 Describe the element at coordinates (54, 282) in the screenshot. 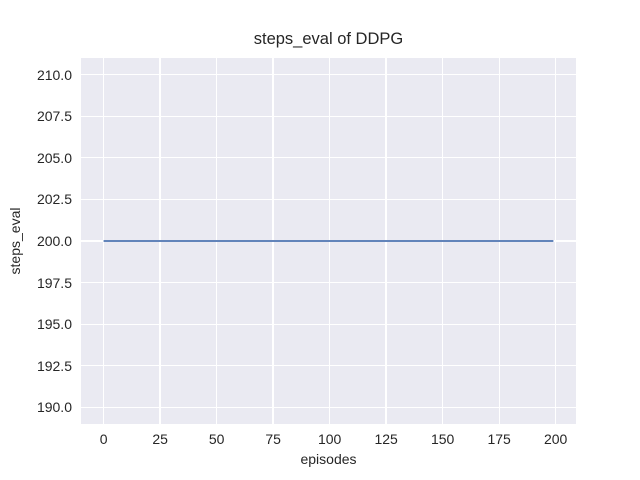

I see `y-tick-label: 197.5` at that location.